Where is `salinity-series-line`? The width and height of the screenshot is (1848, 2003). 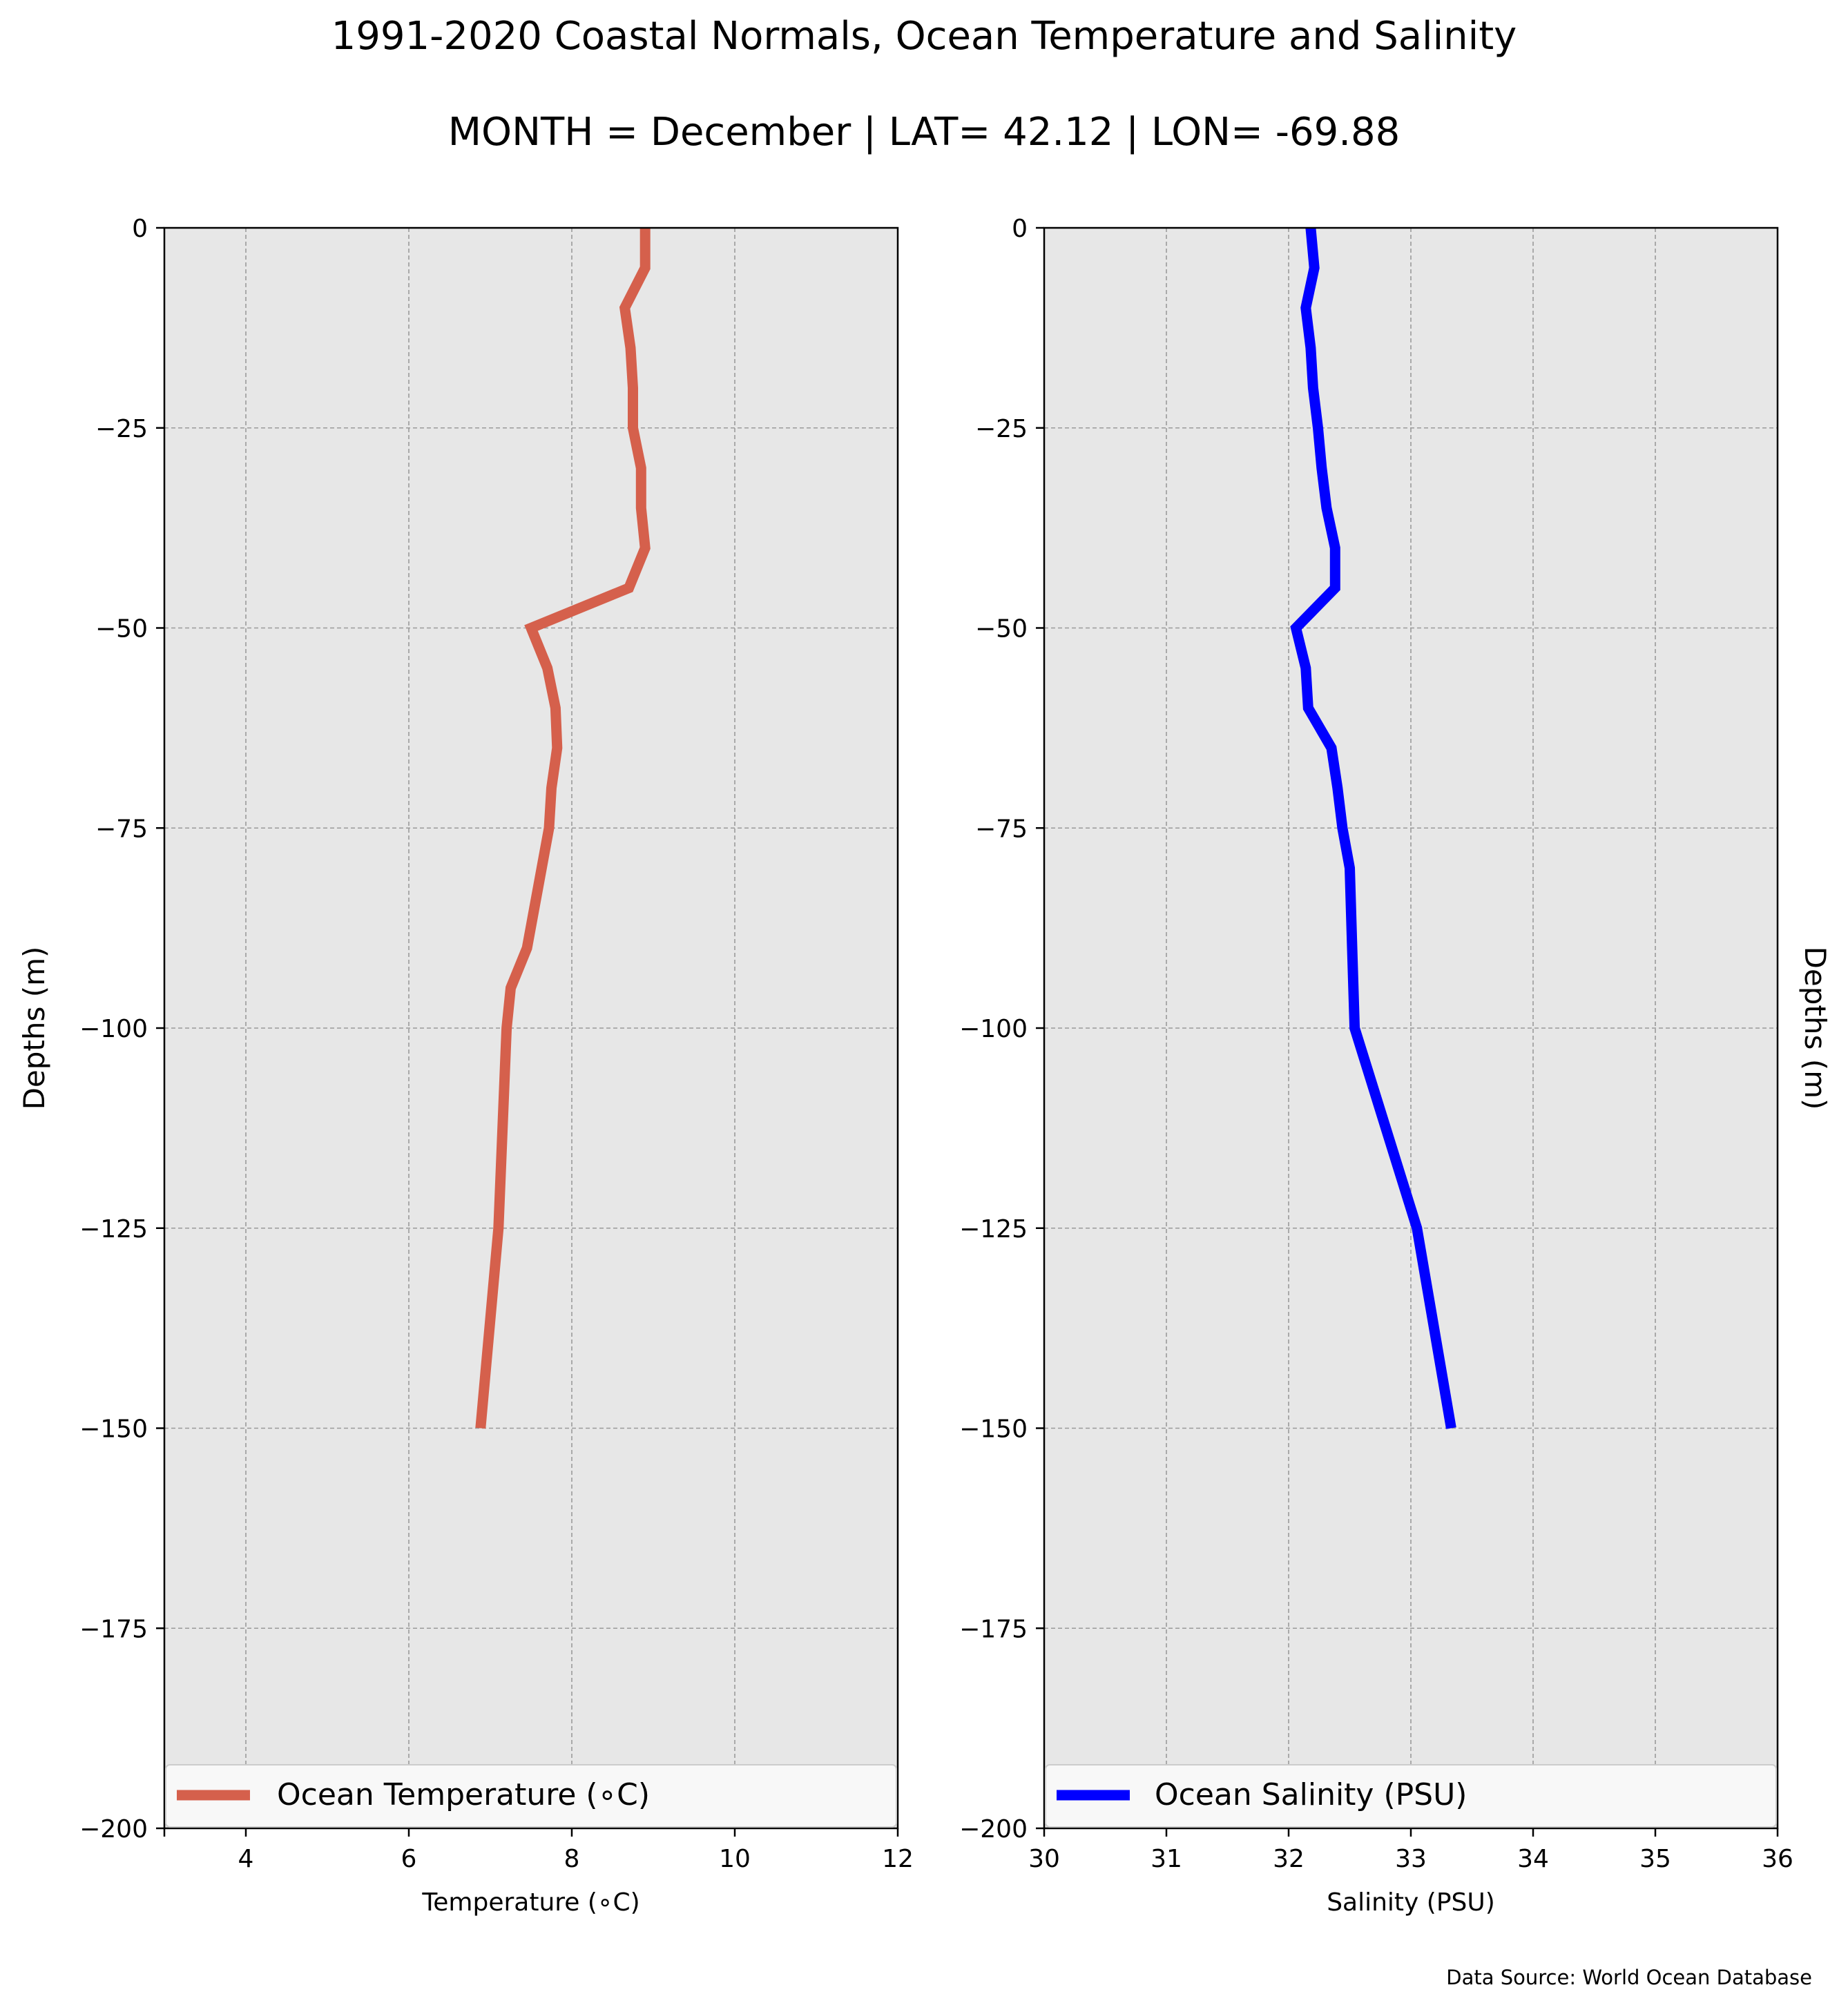 salinity-series-line is located at coordinates (1373, 828).